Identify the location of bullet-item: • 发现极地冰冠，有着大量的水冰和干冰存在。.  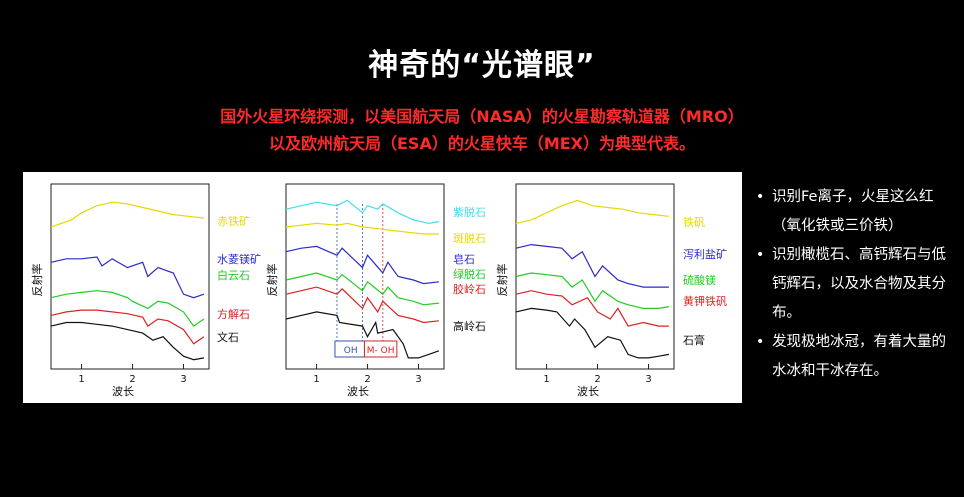
(856, 357).